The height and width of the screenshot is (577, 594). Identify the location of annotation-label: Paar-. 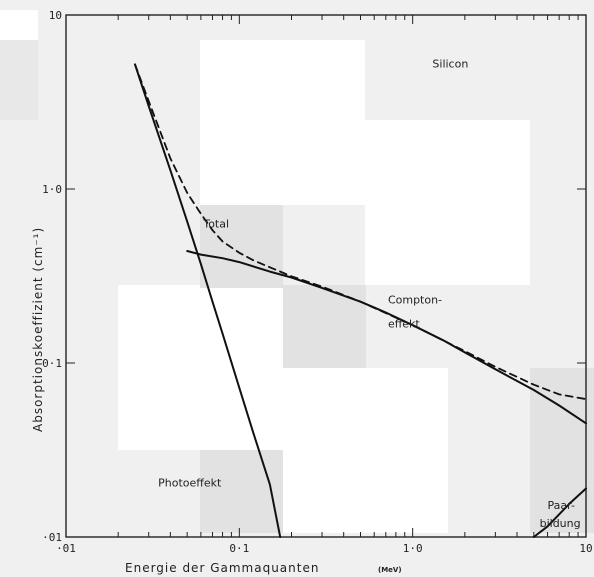
(561, 505).